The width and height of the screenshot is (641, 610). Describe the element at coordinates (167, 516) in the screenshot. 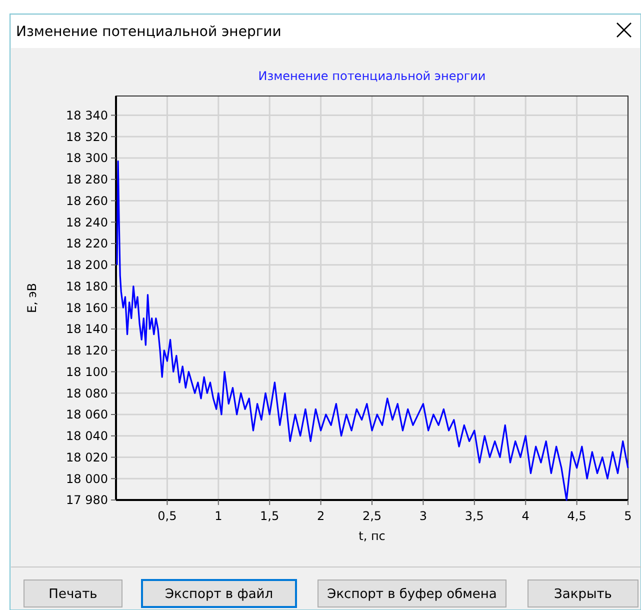

I see `x-tick-label: 0,5` at that location.